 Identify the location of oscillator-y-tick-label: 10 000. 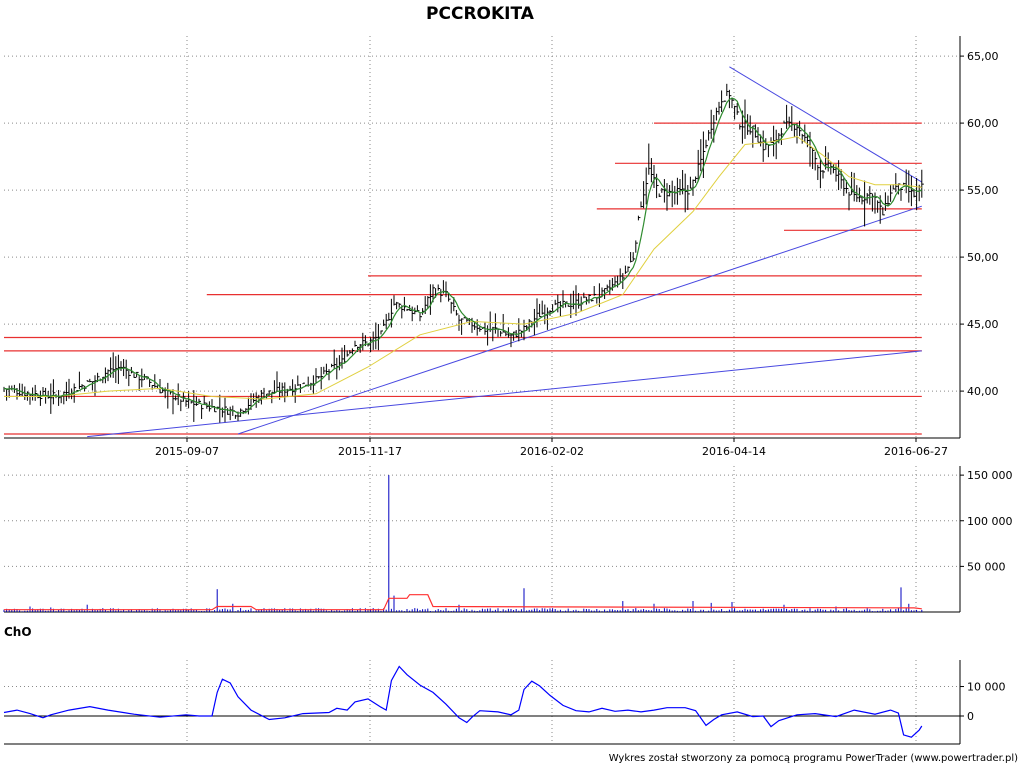
(986, 687).